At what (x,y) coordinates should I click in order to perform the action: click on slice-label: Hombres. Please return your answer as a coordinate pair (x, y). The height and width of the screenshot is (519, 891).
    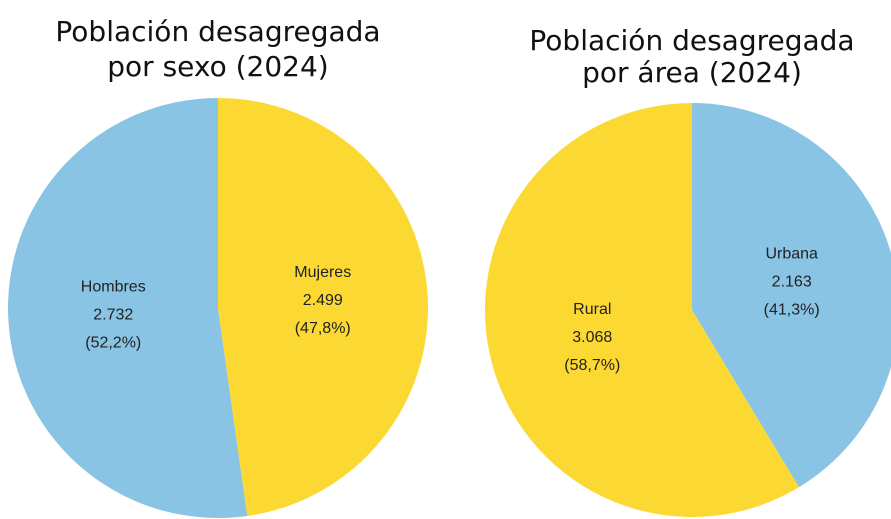
    Looking at the image, I should click on (113, 287).